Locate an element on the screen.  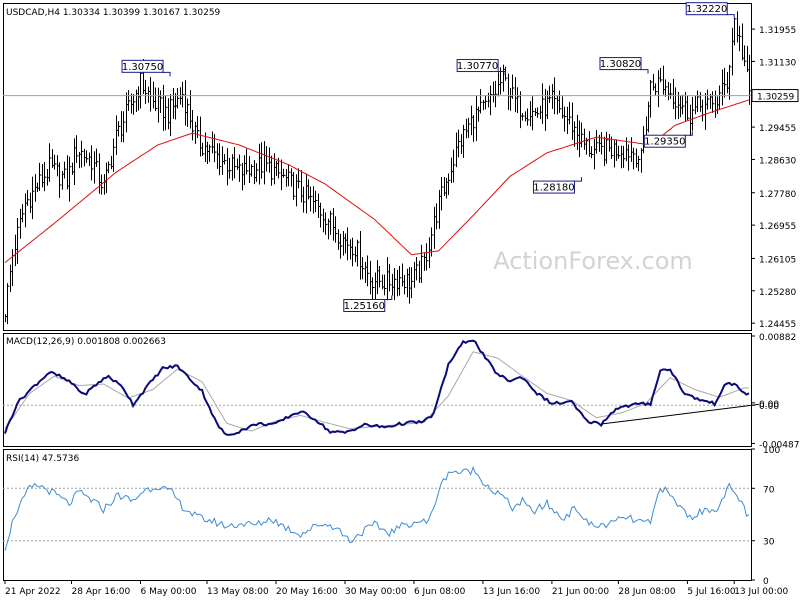
price-axis-label: 1.27780 is located at coordinates (777, 195).